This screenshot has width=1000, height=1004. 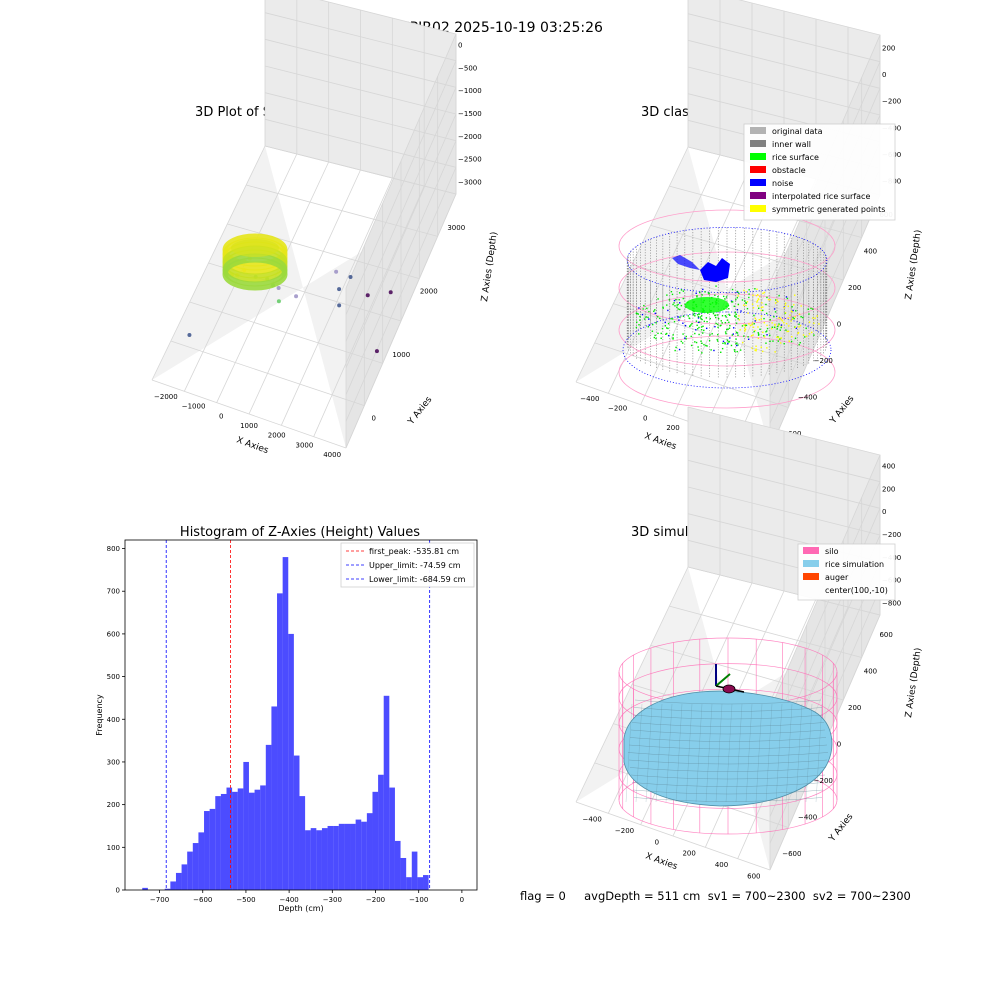 I want to click on raw-3d-z-ticks: 0 −500 −1000 −1500 −2000 −2500 −3000, so click(x=470, y=113).